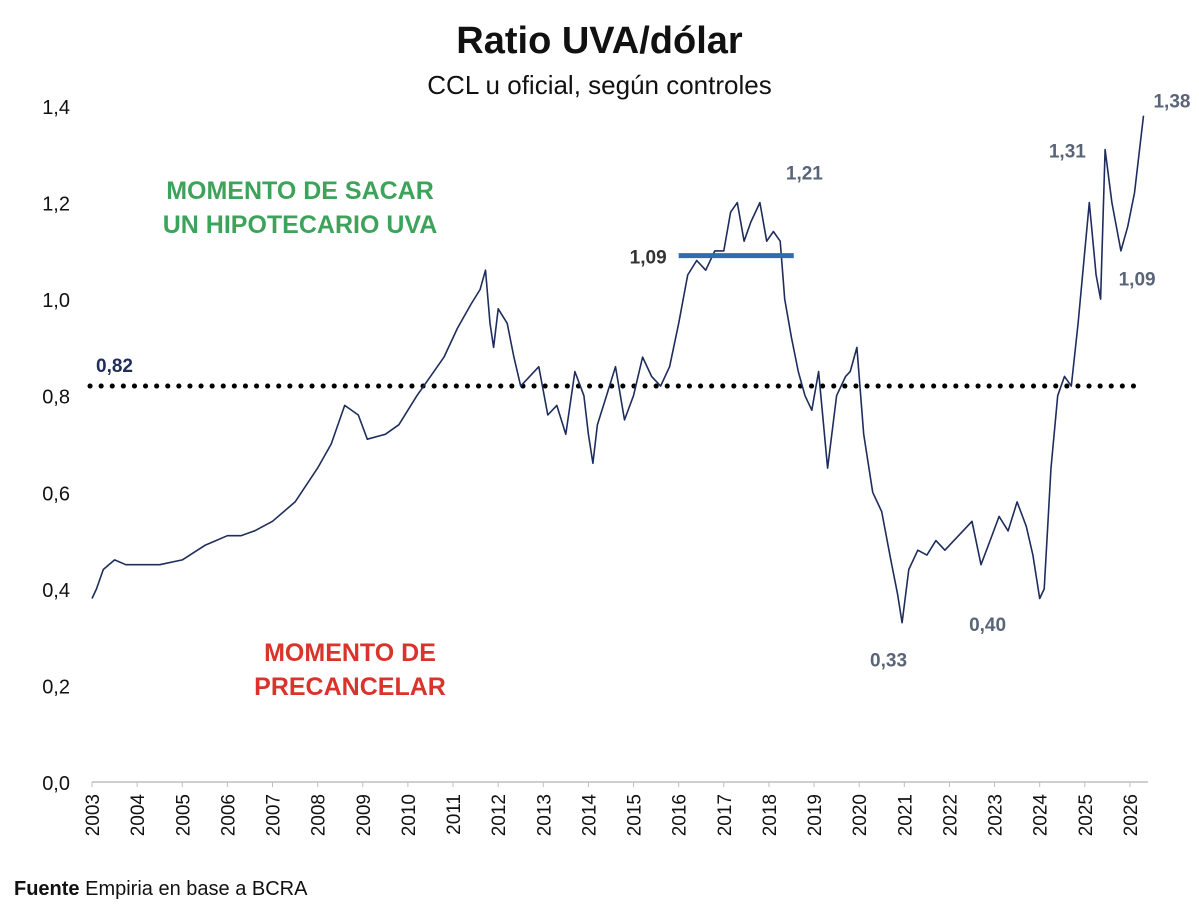 This screenshot has width=1199, height=920. I want to click on x-tick-label: 2003, so click(93, 815).